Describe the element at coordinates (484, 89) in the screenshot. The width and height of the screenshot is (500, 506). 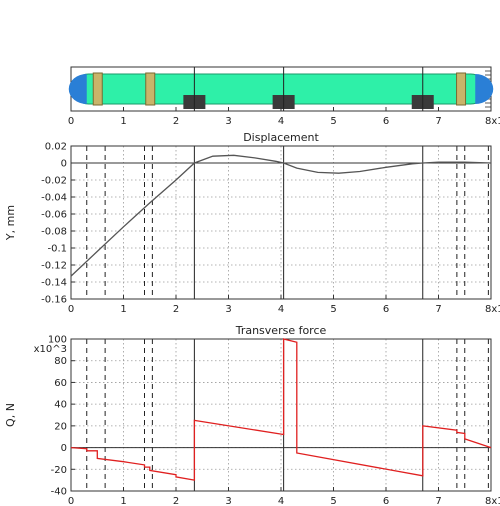
I see `right-end-cap` at that location.